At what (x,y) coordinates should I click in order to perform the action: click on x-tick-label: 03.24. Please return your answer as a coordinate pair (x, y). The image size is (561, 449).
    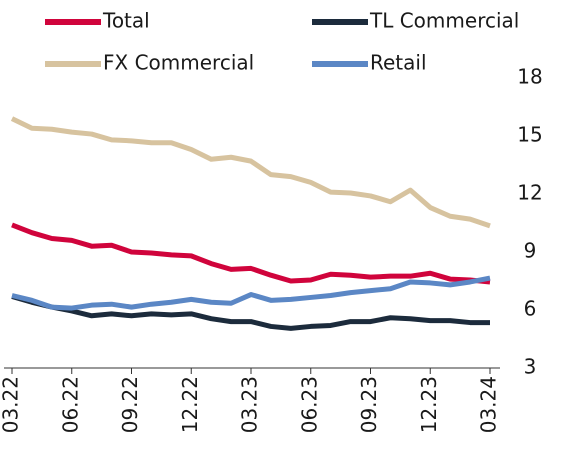
    Looking at the image, I should click on (489, 404).